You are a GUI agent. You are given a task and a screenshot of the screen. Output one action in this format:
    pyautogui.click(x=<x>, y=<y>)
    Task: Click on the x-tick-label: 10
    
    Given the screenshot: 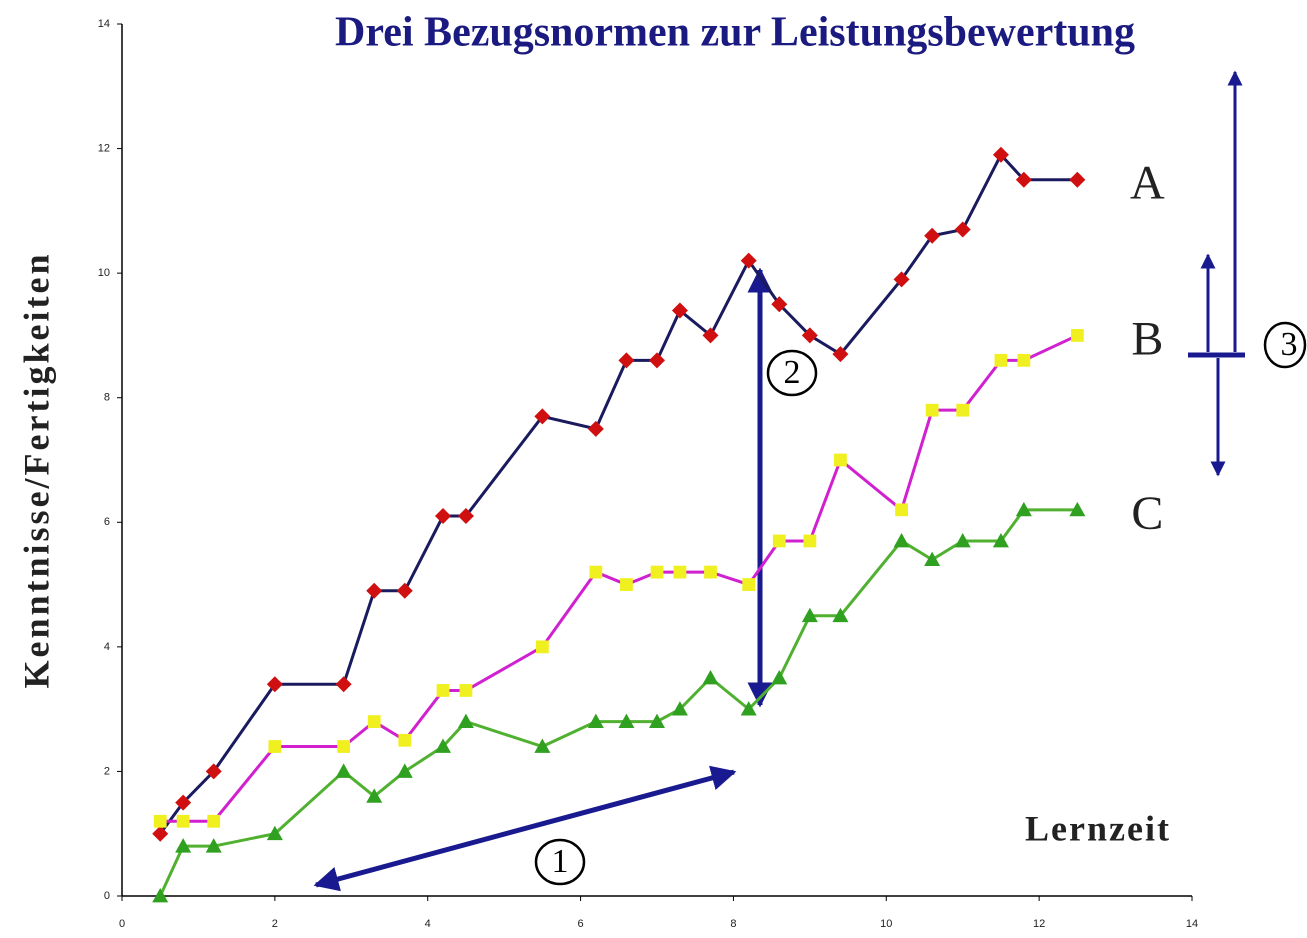 What is the action you would take?
    pyautogui.click(x=886, y=924)
    